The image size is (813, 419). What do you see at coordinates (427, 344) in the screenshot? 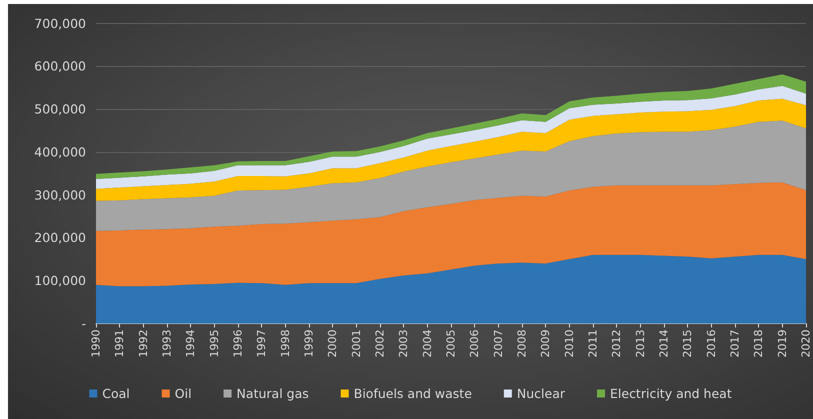
I see `x-tick-label: 2004` at bounding box center [427, 344].